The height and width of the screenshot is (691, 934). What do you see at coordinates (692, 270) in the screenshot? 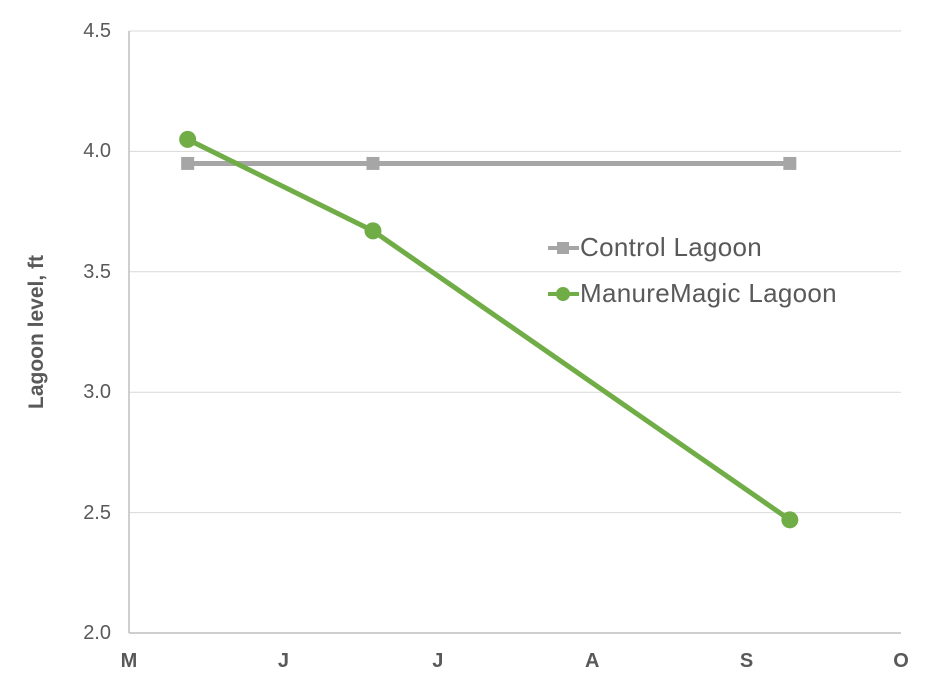
I see `legend: Control Lagoon ManureMagic Lagoon` at bounding box center [692, 270].